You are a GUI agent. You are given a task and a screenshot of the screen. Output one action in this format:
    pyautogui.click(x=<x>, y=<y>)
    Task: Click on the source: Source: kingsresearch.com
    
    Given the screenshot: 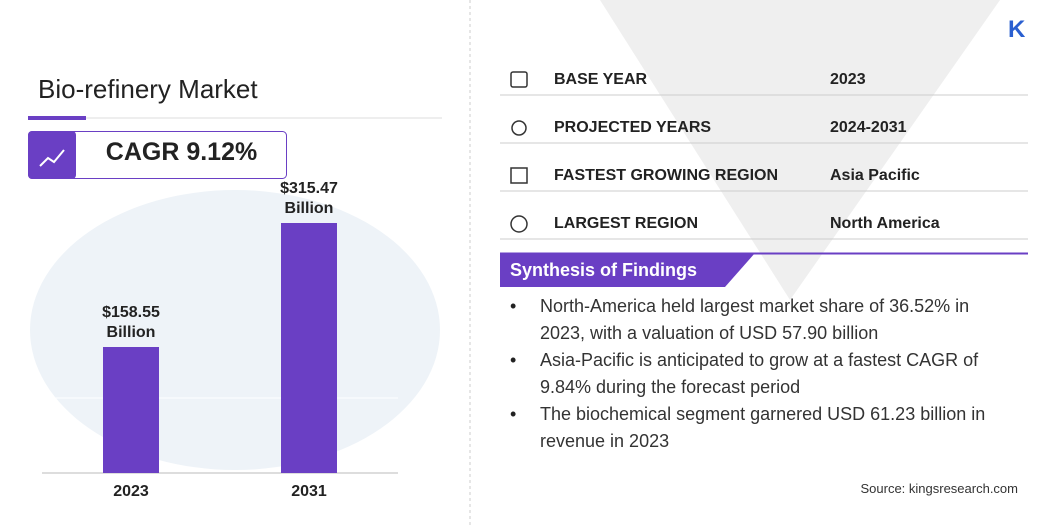 What is the action you would take?
    pyautogui.click(x=939, y=488)
    